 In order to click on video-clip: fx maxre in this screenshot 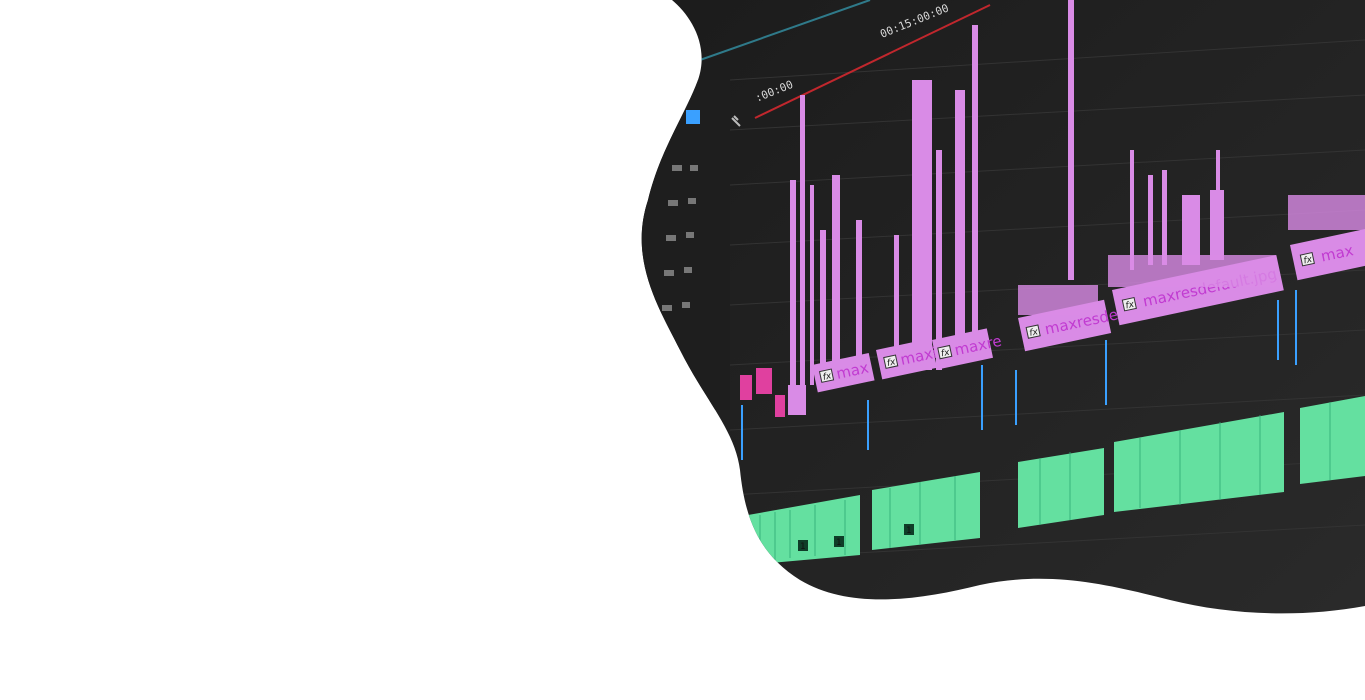, I will do `click(968, 348)`.